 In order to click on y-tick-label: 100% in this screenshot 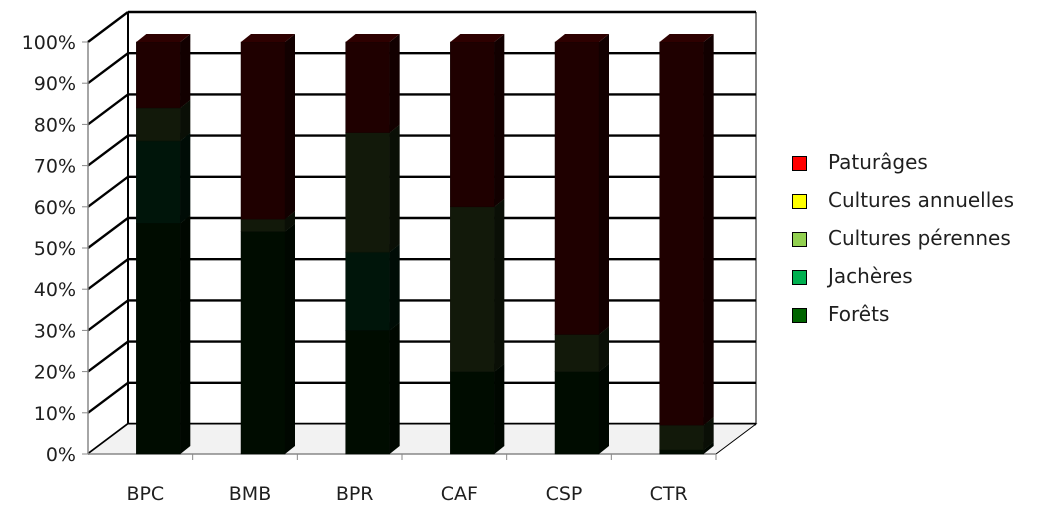, I will do `click(49, 43)`.